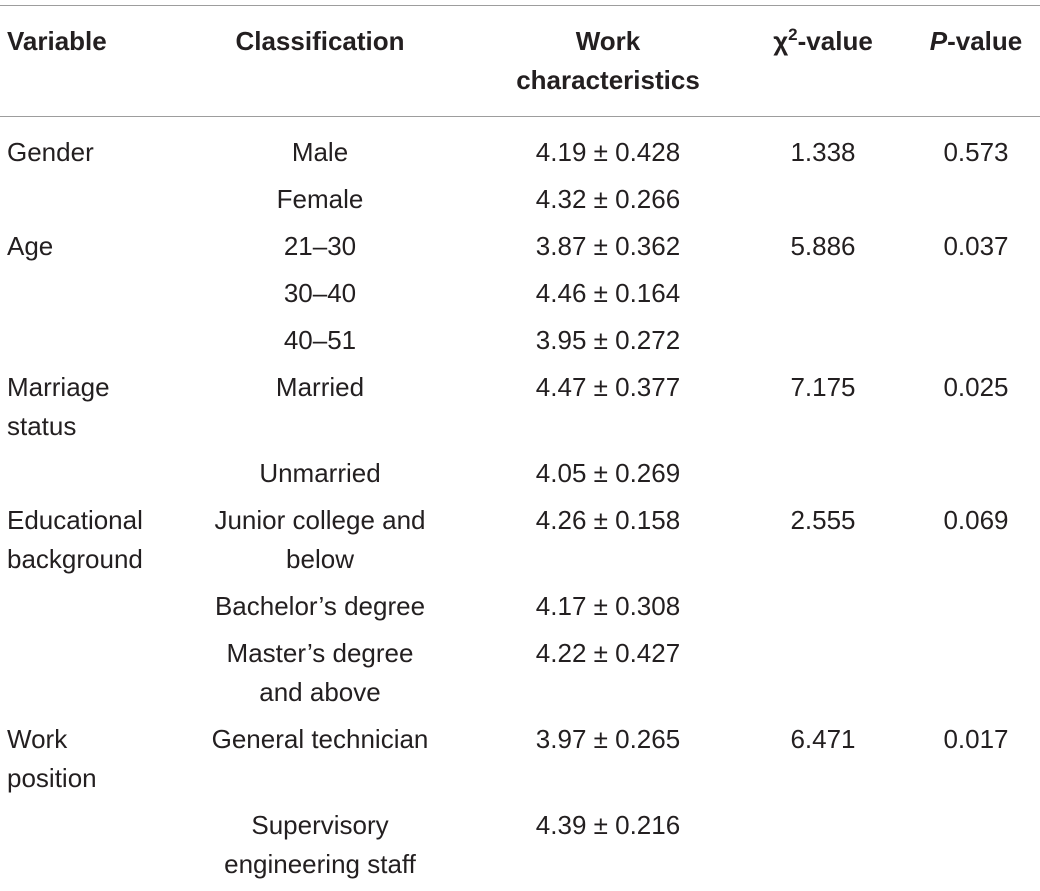 Image resolution: width=1040 pixels, height=891 pixels. Describe the element at coordinates (320, 473) in the screenshot. I see `cell-classification: Unmarried` at that location.